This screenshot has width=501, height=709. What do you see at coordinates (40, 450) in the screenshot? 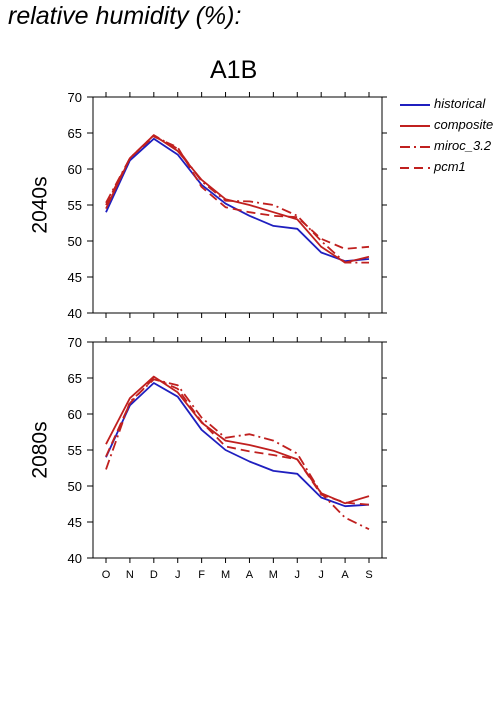
I see `panel-2-ylabel: 2080s` at bounding box center [40, 450].